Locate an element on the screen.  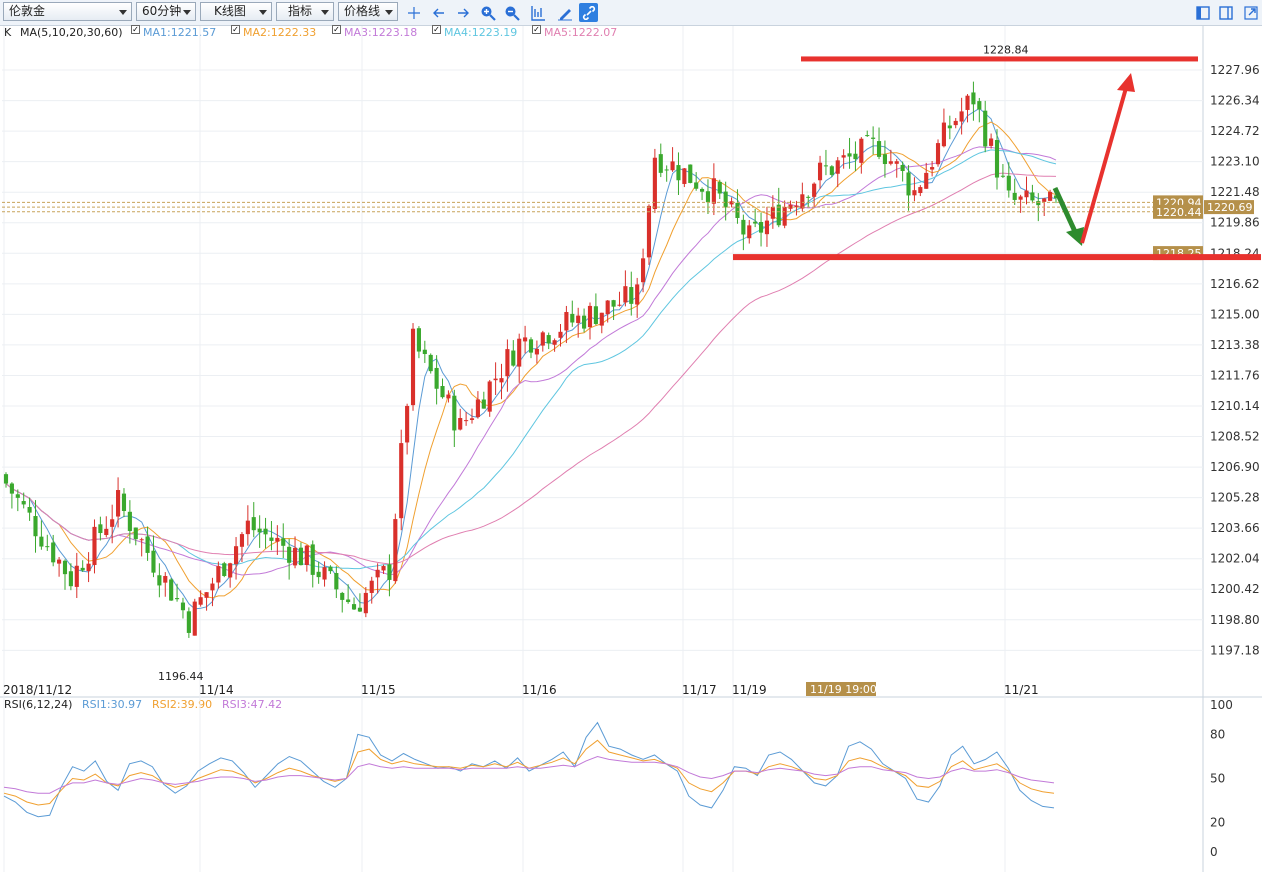
crosshair-icon is located at coordinates (413, 12).